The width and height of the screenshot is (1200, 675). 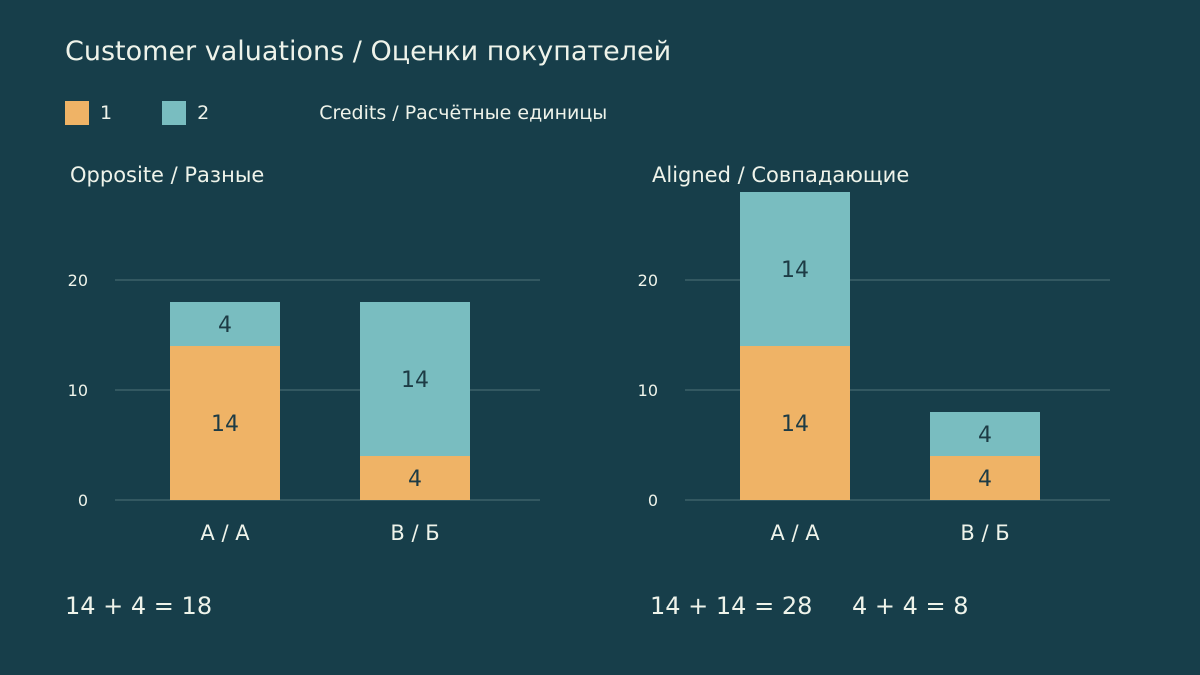 I want to click on equation-aligned-b: 4 + 4 = 8, so click(x=910, y=606).